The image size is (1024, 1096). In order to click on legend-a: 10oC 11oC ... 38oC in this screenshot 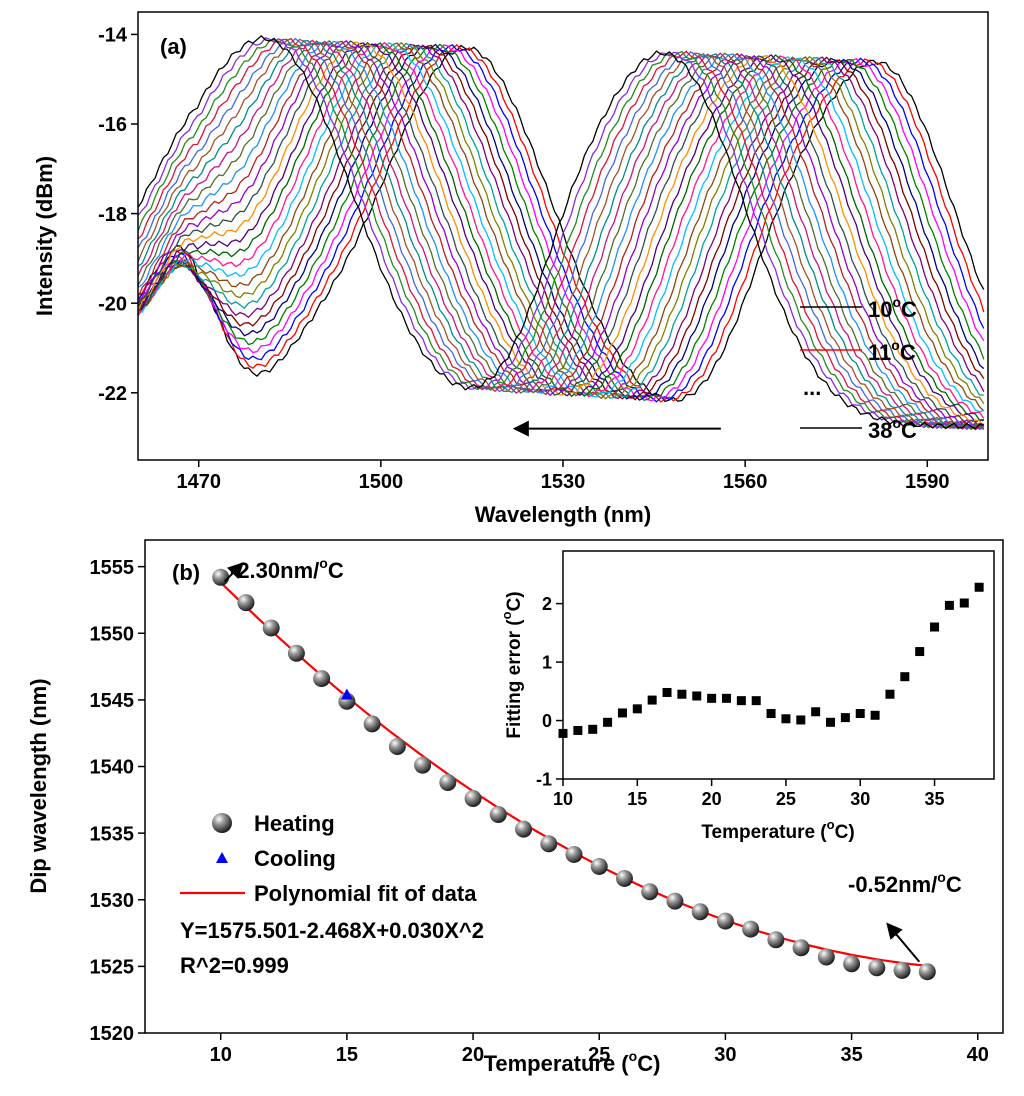, I will do `click(858, 368)`.